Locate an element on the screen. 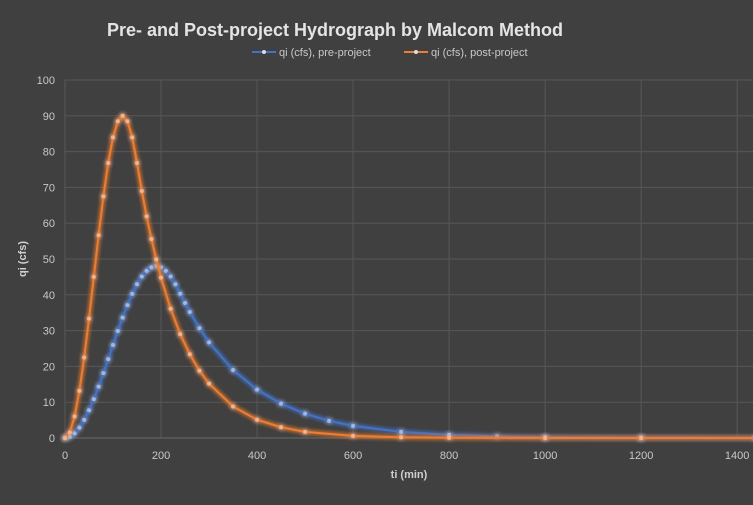  y-tick-label: 50 is located at coordinates (49, 260).